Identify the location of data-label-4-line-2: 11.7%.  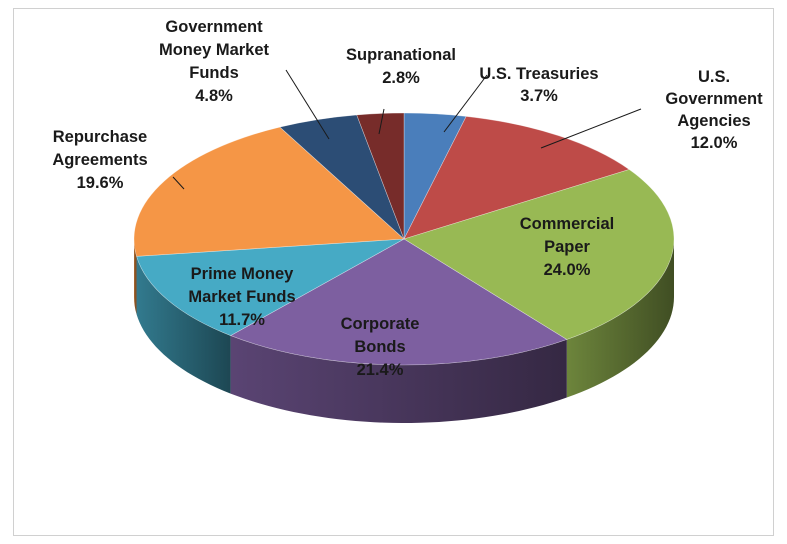
(242, 320).